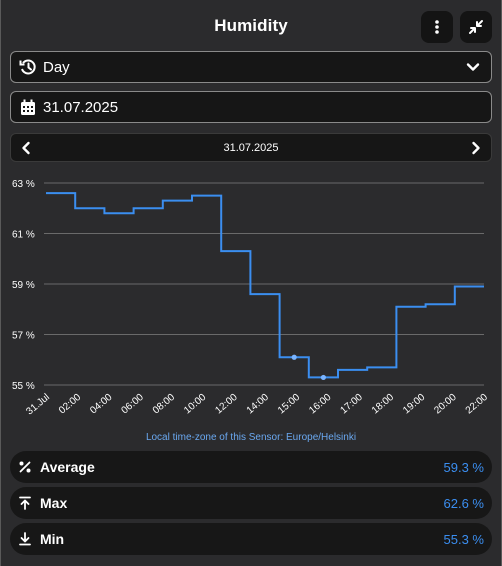  What do you see at coordinates (164, 404) in the screenshot?
I see `x-tick-label: 08:00` at bounding box center [164, 404].